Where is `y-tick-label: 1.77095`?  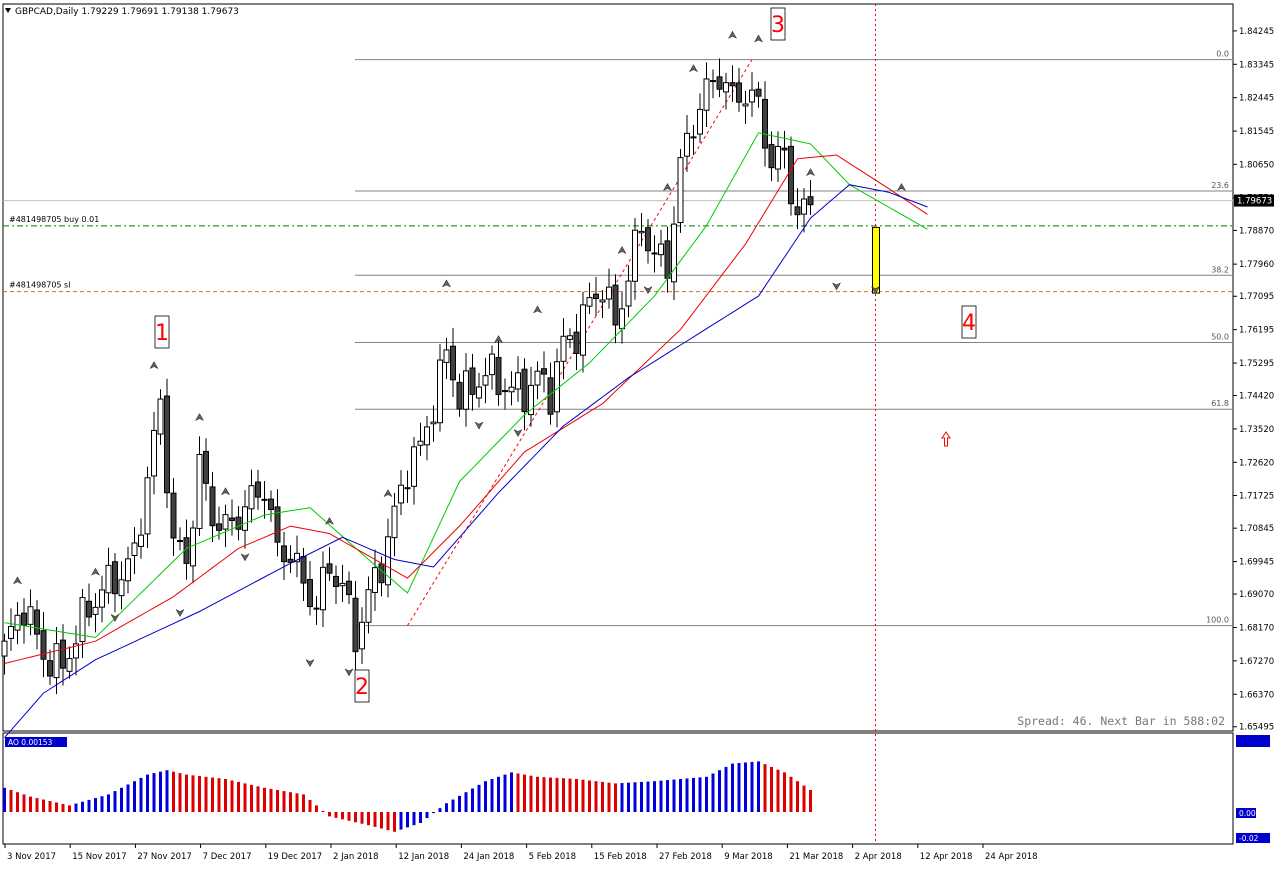 y-tick-label: 1.77095 is located at coordinates (1256, 297).